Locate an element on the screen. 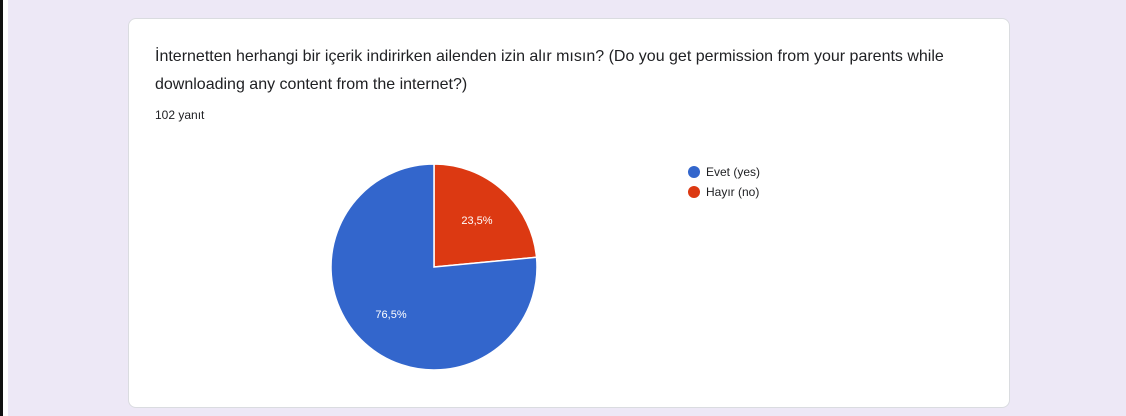  pie-slices is located at coordinates (434, 267).